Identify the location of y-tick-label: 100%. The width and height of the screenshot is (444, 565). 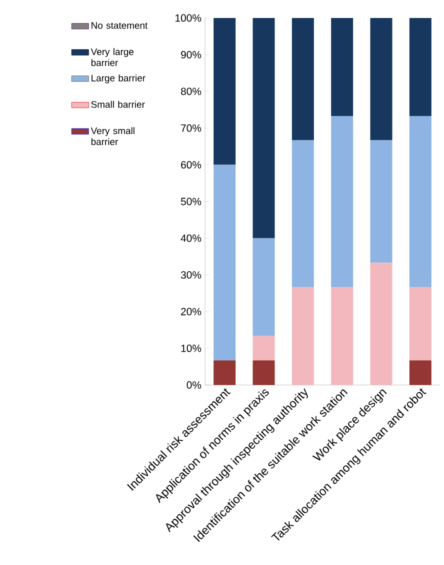
(189, 18).